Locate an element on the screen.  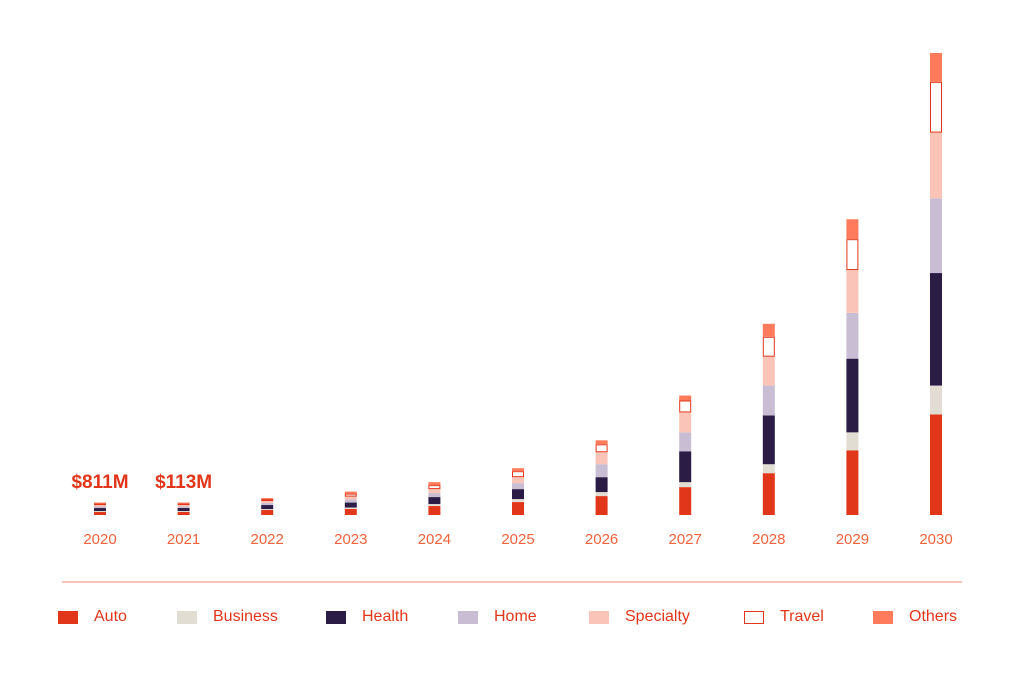
bar-segment-home-2029 is located at coordinates (852, 335).